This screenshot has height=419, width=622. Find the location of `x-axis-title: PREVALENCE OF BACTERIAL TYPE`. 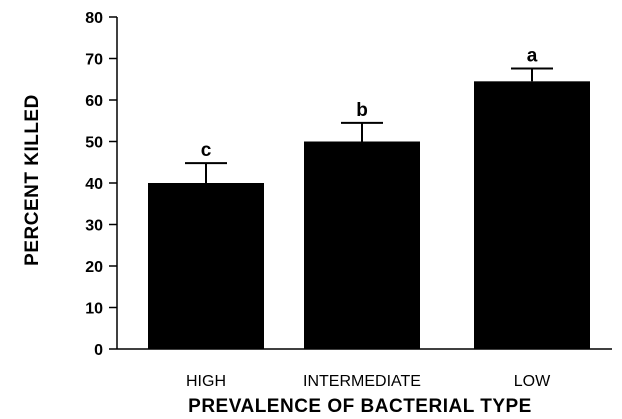

x-axis-title: PREVALENCE OF BACTERIAL TYPE is located at coordinates (360, 406).